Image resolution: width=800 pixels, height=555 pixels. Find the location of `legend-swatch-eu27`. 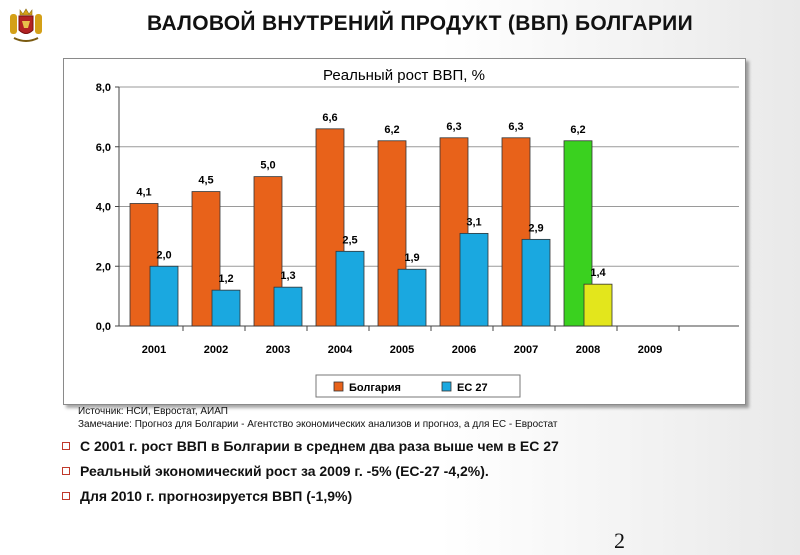

legend-swatch-eu27 is located at coordinates (446, 386).